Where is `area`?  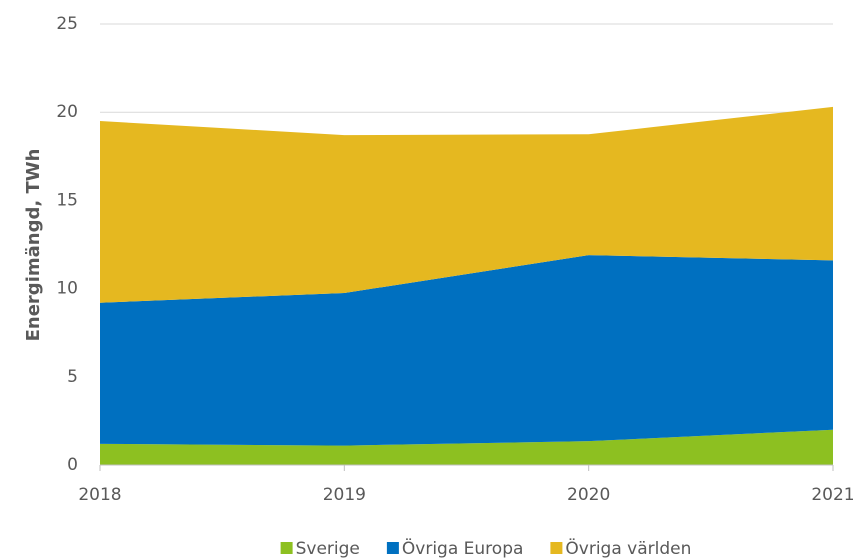 area is located at coordinates (466, 447).